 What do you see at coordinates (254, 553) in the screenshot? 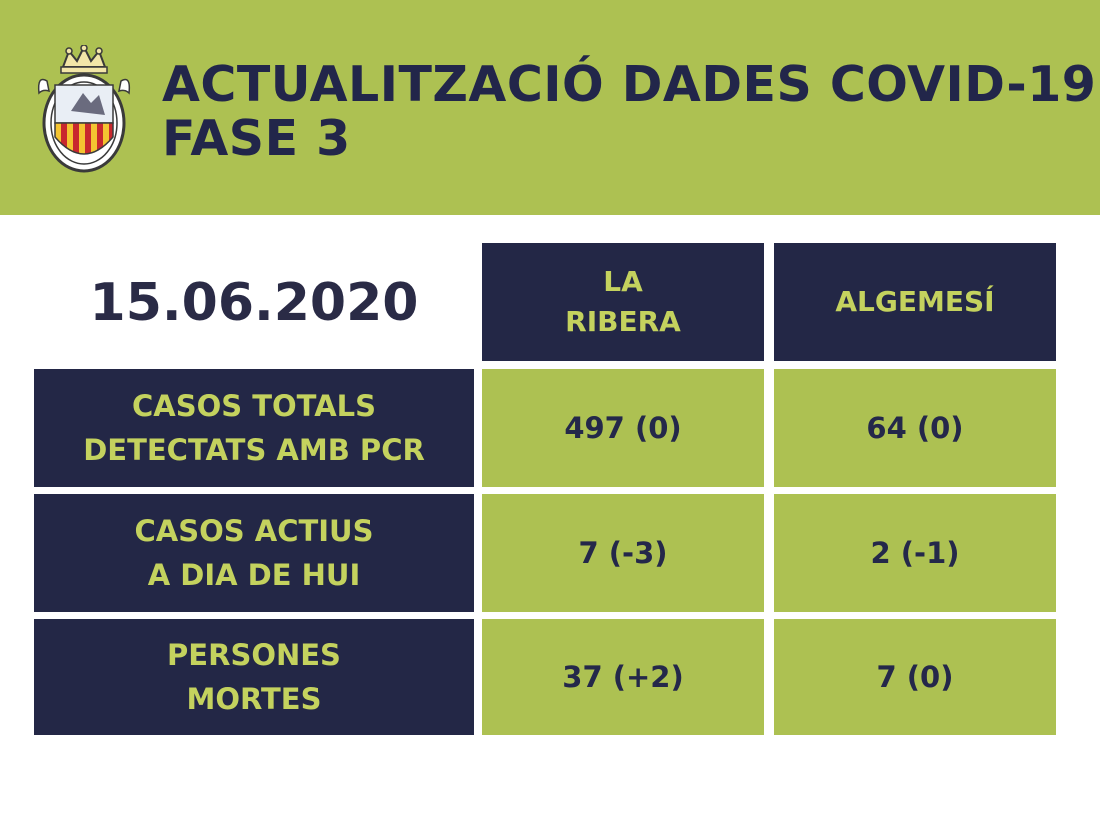
I see `row-label-casos-actius: CASOS ACTIUS A DIA DE HUI` at bounding box center [254, 553].